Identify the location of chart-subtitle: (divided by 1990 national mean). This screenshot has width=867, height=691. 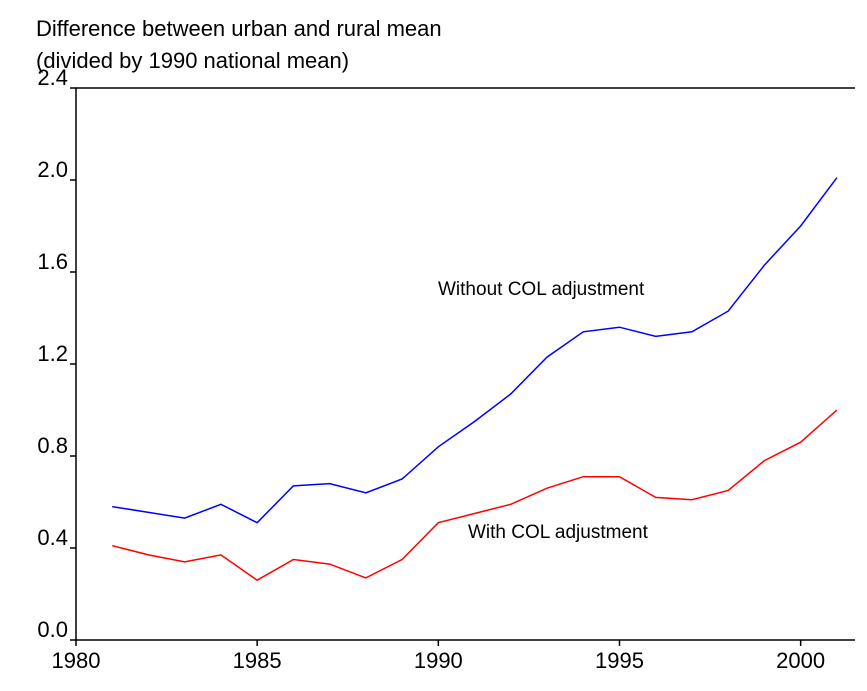
(192, 60).